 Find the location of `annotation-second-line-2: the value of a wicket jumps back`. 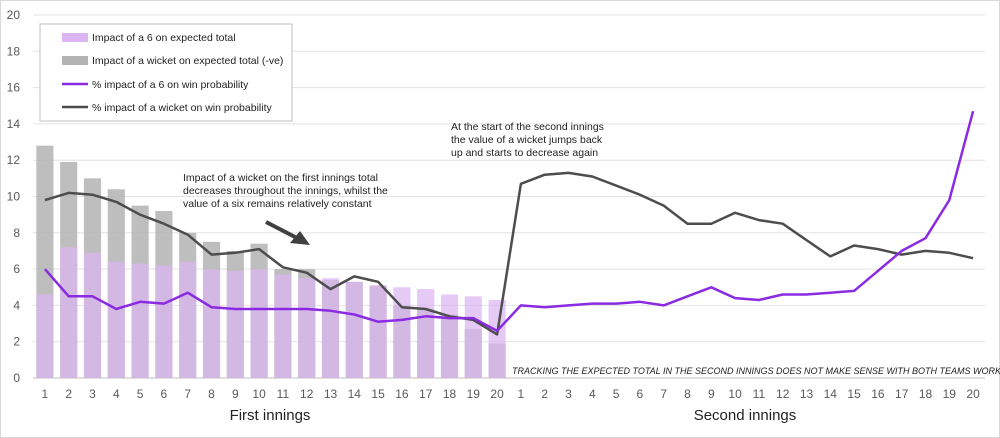

annotation-second-line-2: the value of a wicket jumps back is located at coordinates (527, 140).